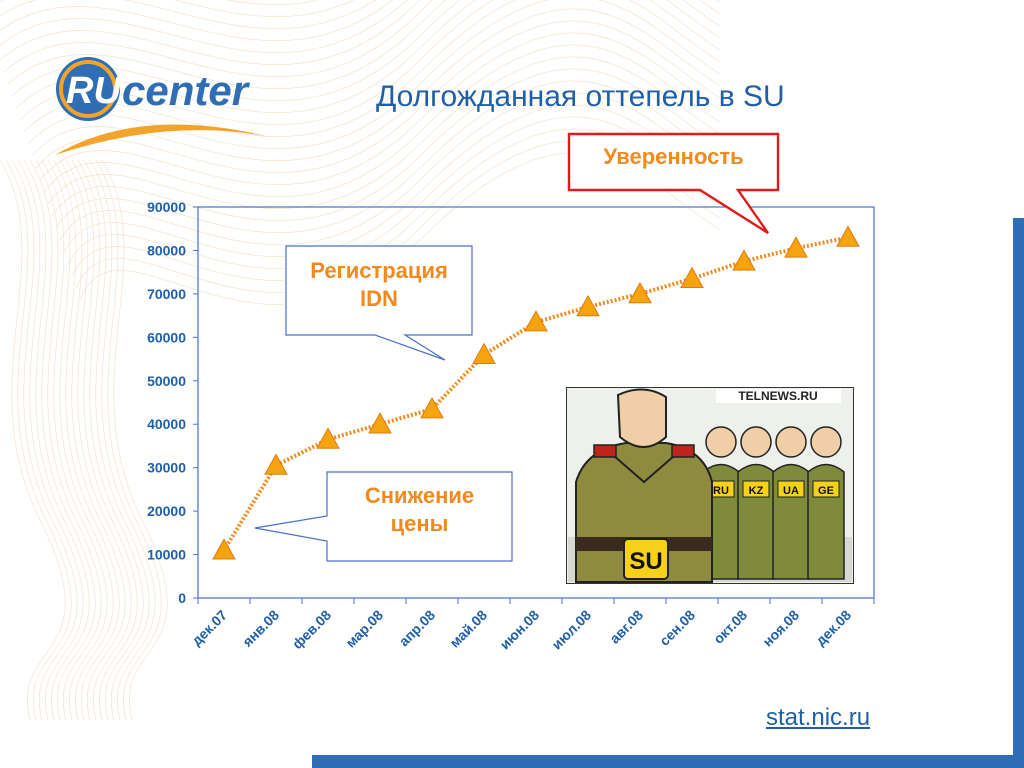  I want to click on slide-title: Долгожданная оттепель в SU, so click(580, 96).